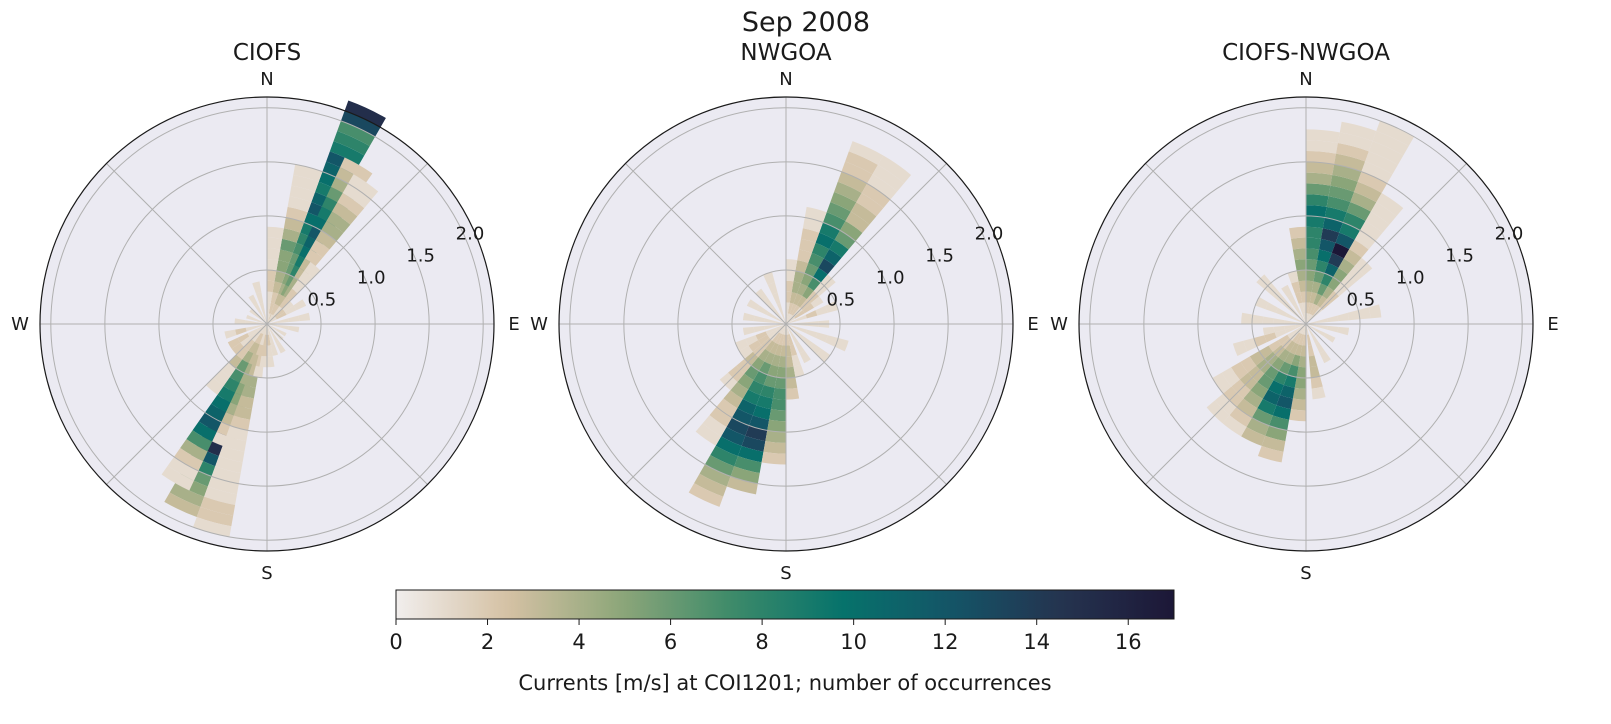 This screenshot has height=724, width=1611. What do you see at coordinates (1552, 324) in the screenshot?
I see `direction-label-e: E` at bounding box center [1552, 324].